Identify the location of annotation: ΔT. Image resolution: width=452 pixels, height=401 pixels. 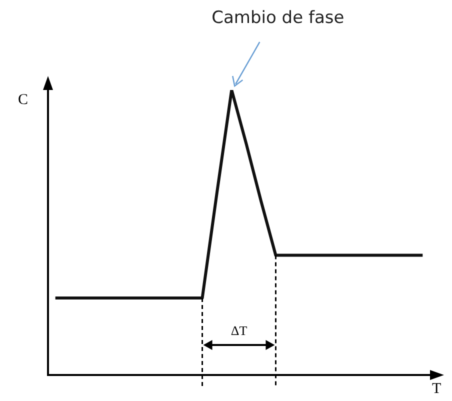
(239, 331).